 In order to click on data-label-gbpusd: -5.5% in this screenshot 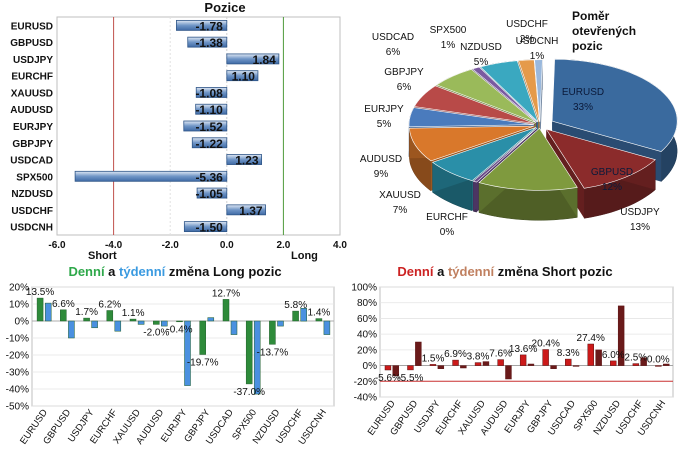, I will do `click(410, 378)`.